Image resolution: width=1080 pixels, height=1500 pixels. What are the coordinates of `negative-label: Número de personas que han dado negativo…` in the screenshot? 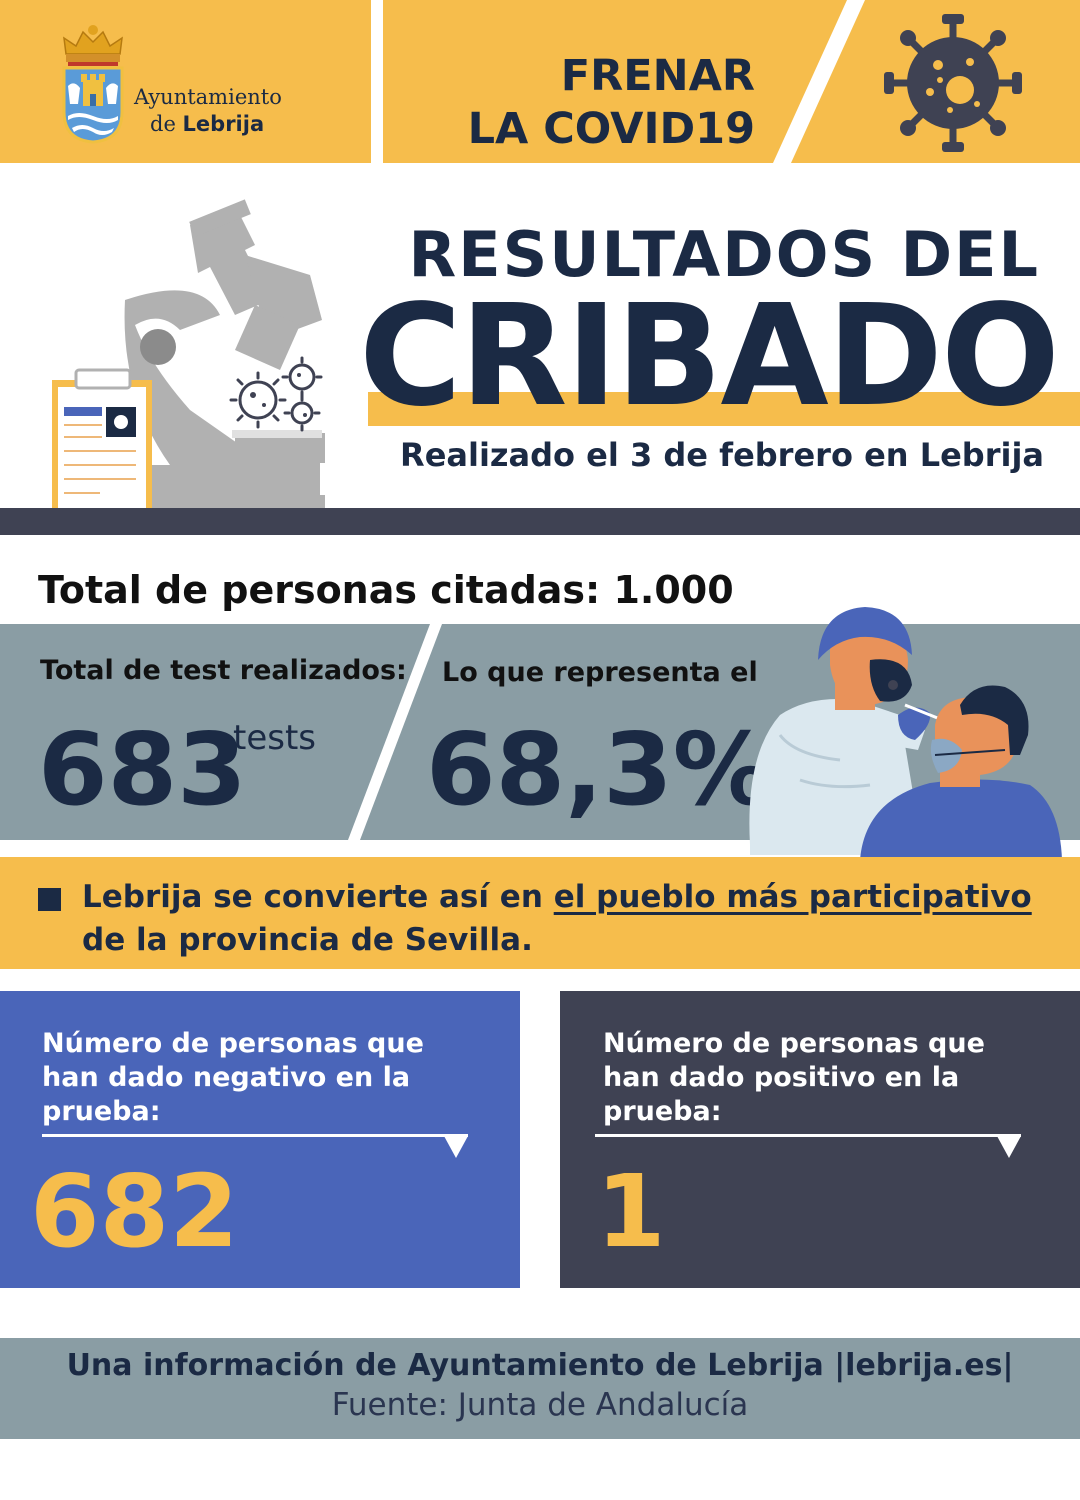 It's located at (233, 1077).